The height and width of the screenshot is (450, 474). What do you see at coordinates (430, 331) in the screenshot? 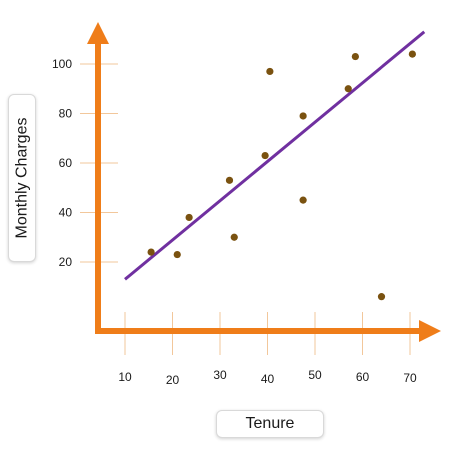
I see `x-axis-arrowhead` at bounding box center [430, 331].